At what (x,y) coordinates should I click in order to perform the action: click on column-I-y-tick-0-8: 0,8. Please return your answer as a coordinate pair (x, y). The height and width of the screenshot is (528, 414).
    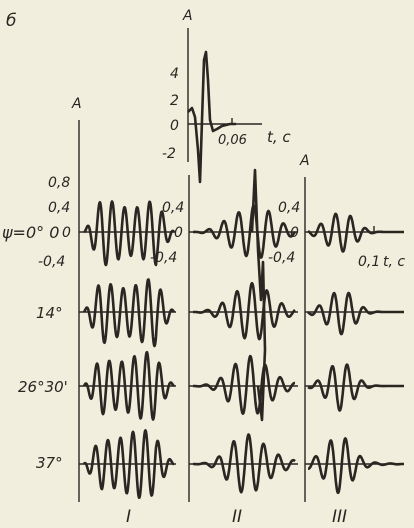
    Looking at the image, I should click on (59, 183).